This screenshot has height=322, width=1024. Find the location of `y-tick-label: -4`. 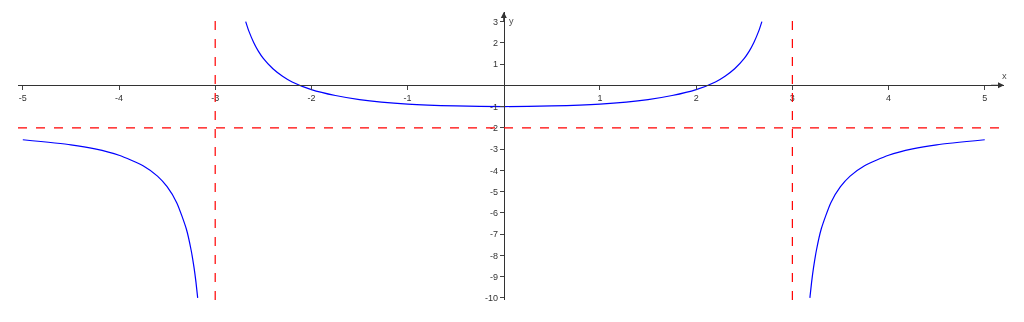

y-tick-label: -4 is located at coordinates (493, 170).